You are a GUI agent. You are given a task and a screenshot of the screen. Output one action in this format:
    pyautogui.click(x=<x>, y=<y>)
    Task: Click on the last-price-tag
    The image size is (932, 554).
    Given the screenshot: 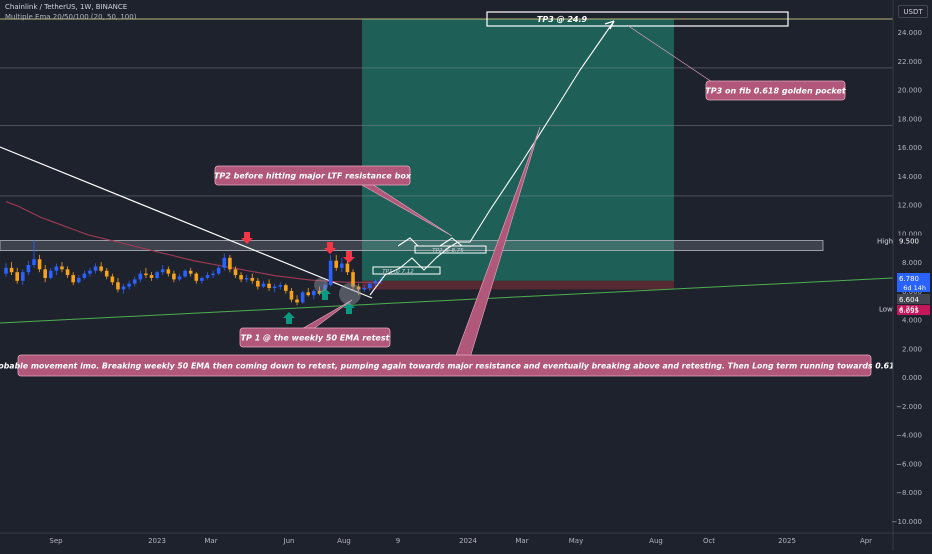 What is the action you would take?
    pyautogui.click(x=913, y=282)
    